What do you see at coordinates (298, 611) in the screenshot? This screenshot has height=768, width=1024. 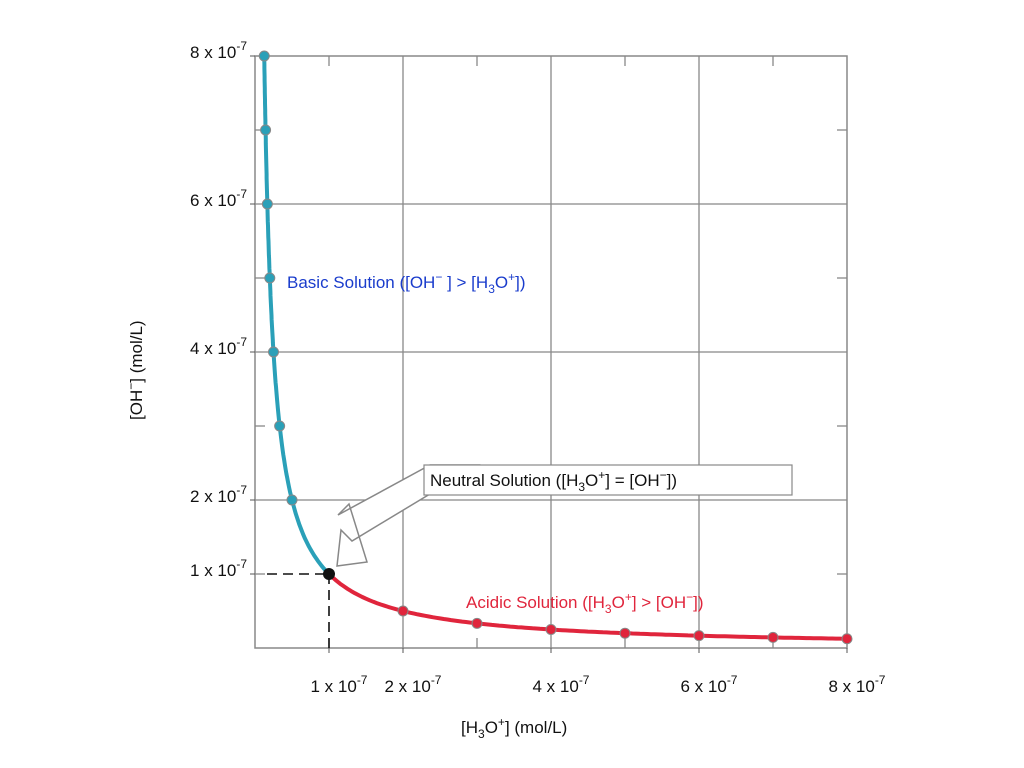 I see `neutral-guide-lines` at bounding box center [298, 611].